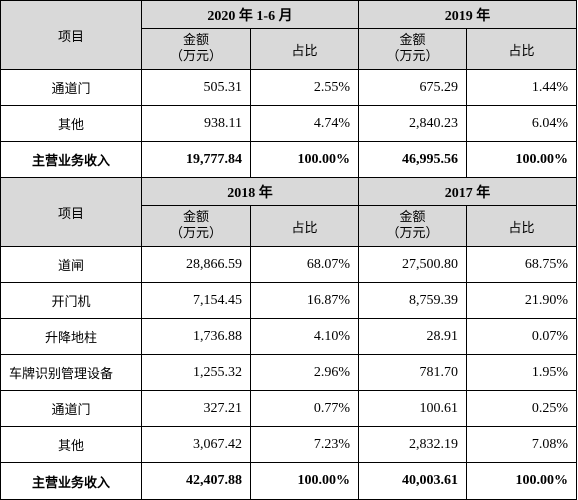  What do you see at coordinates (196, 336) in the screenshot?
I see `amount-cell: 1,736.88` at bounding box center [196, 336].